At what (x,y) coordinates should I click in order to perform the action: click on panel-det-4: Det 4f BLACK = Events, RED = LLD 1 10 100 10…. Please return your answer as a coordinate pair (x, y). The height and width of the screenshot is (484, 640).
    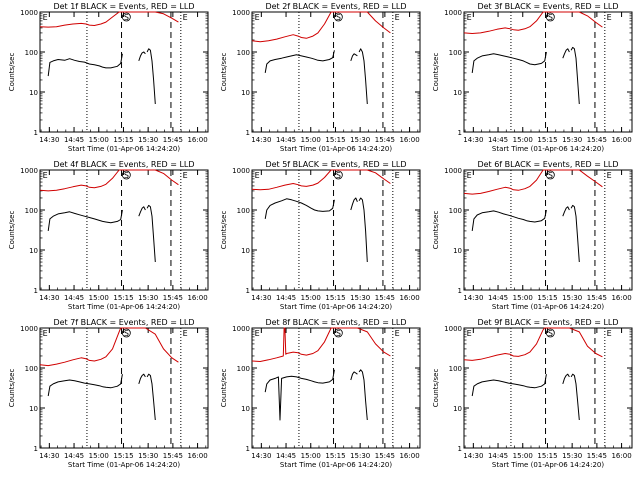
    Looking at the image, I should click on (108, 235).